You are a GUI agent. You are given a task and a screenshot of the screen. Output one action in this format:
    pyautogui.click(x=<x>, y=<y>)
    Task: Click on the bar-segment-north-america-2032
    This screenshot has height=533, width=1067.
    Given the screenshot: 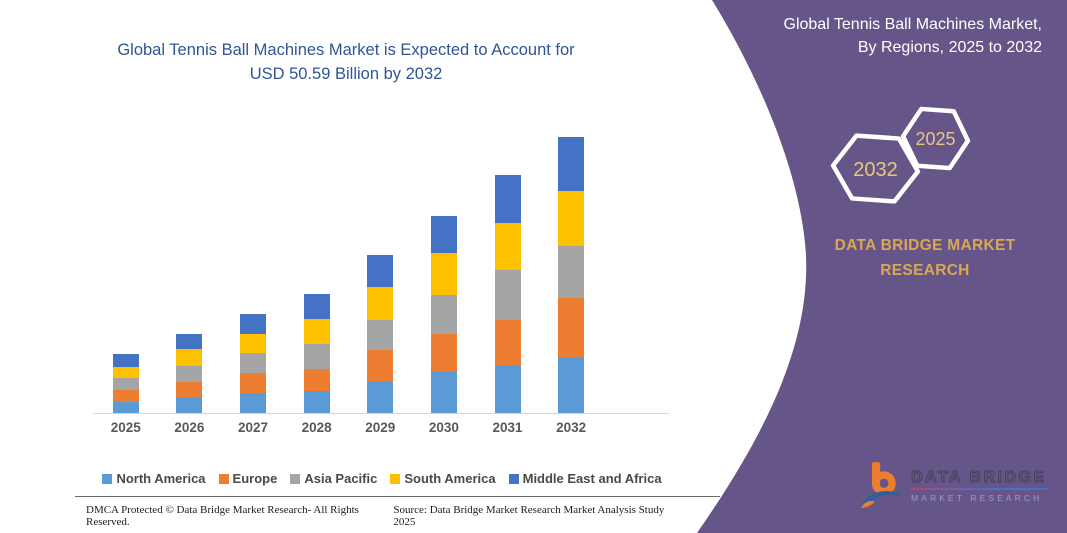 What is the action you would take?
    pyautogui.click(x=571, y=385)
    